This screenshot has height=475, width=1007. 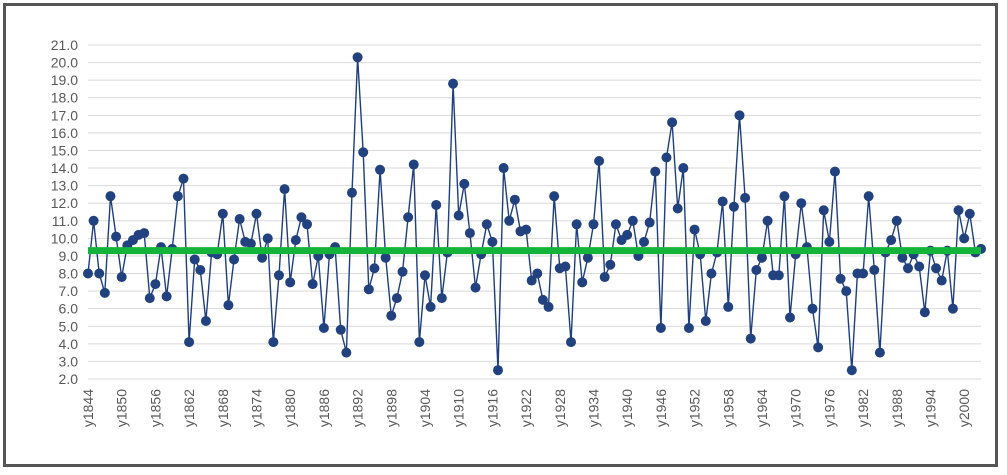 I want to click on x-tick-label: y1880, so click(x=290, y=408).